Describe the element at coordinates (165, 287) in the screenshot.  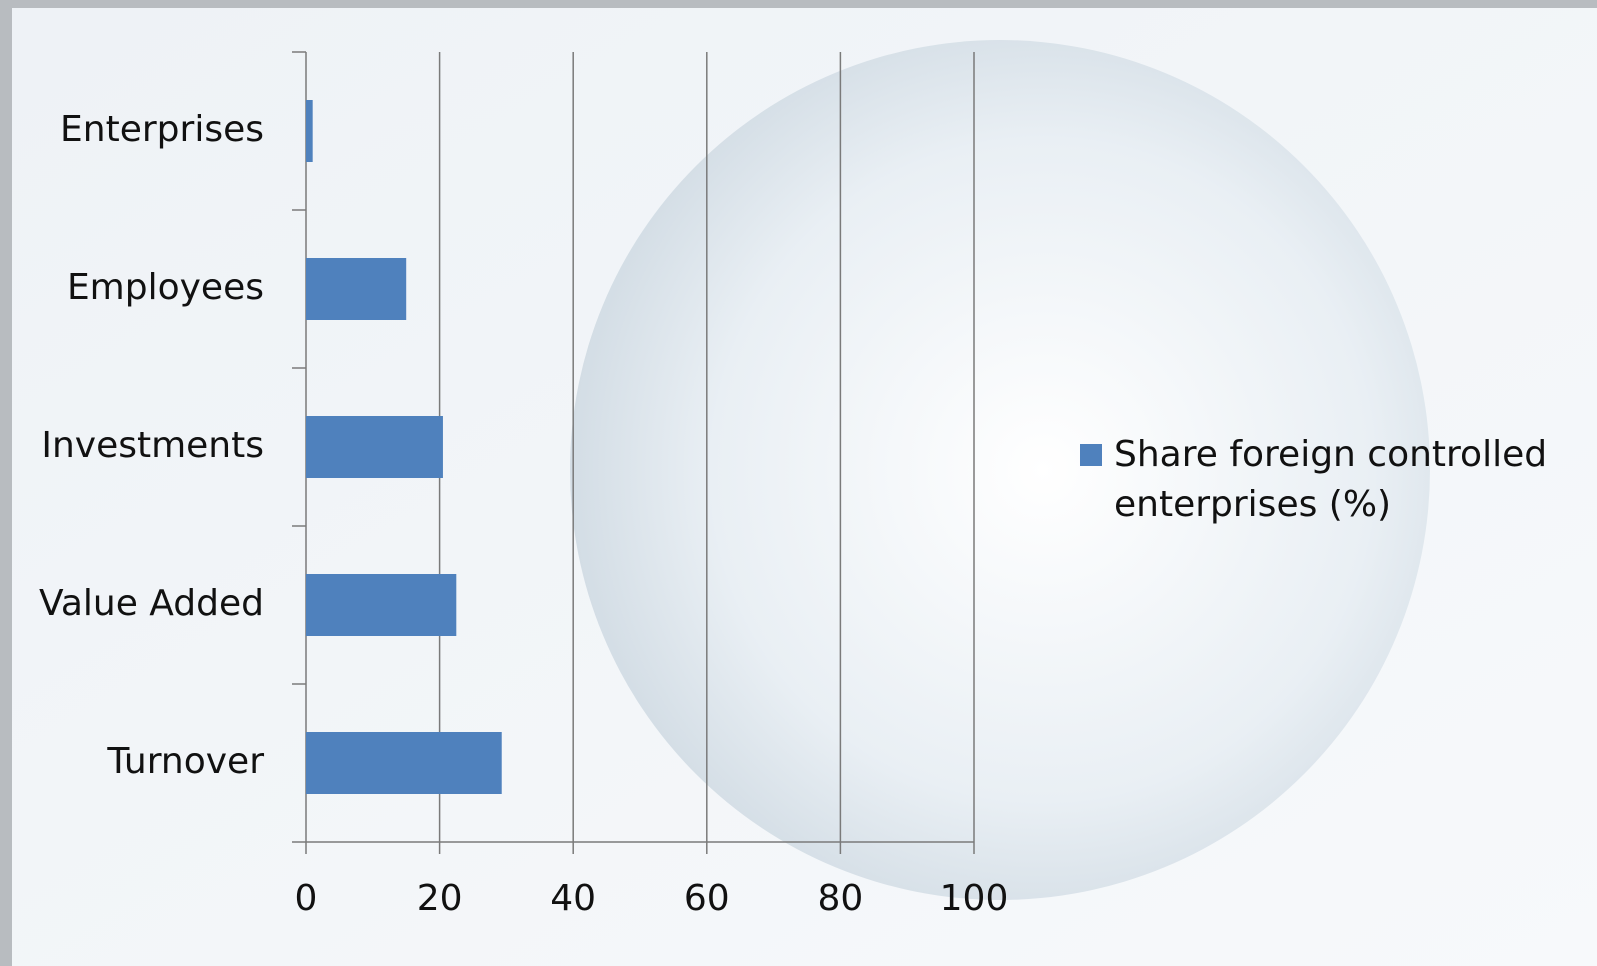
I see `y-tick-label: Employees` at that location.